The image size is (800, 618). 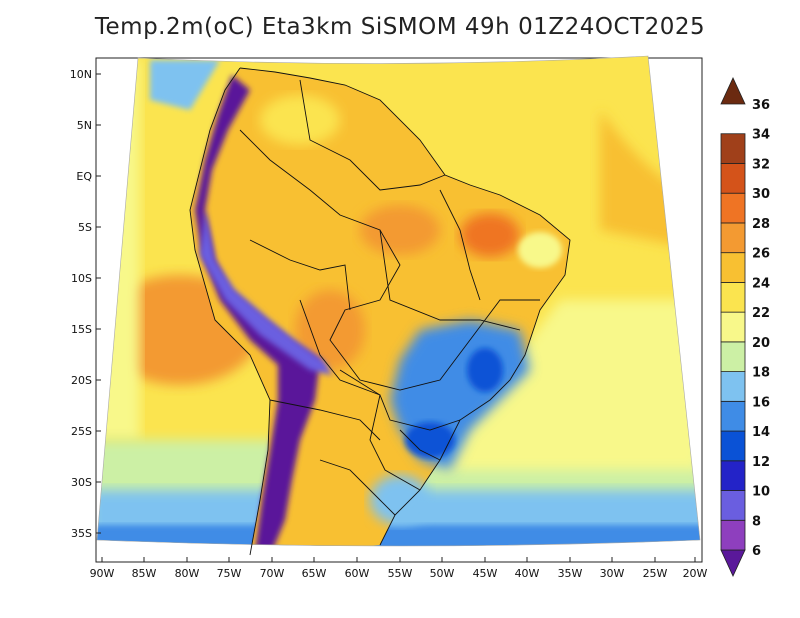 What do you see at coordinates (81, 329) in the screenshot?
I see `lat-tick: 15S` at bounding box center [81, 329].